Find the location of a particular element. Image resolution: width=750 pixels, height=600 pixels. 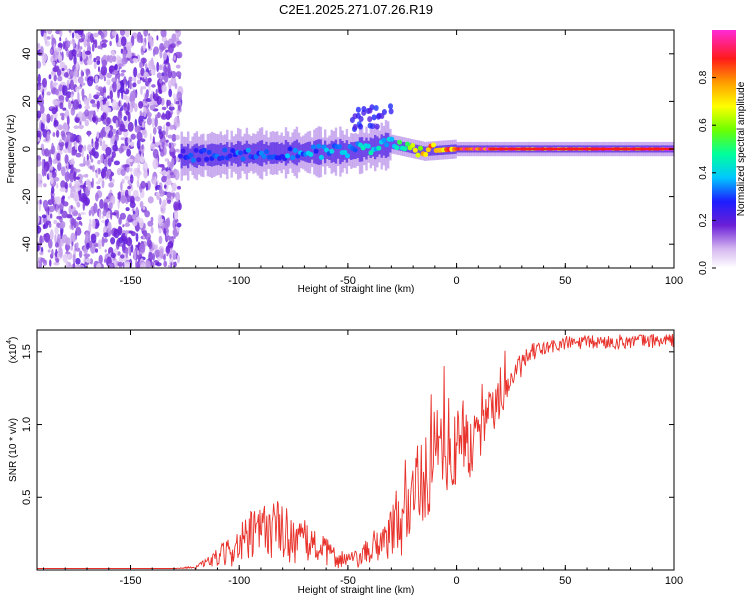

spectrogram-ylabel: Frequency (Hz) is located at coordinates (11, 149).